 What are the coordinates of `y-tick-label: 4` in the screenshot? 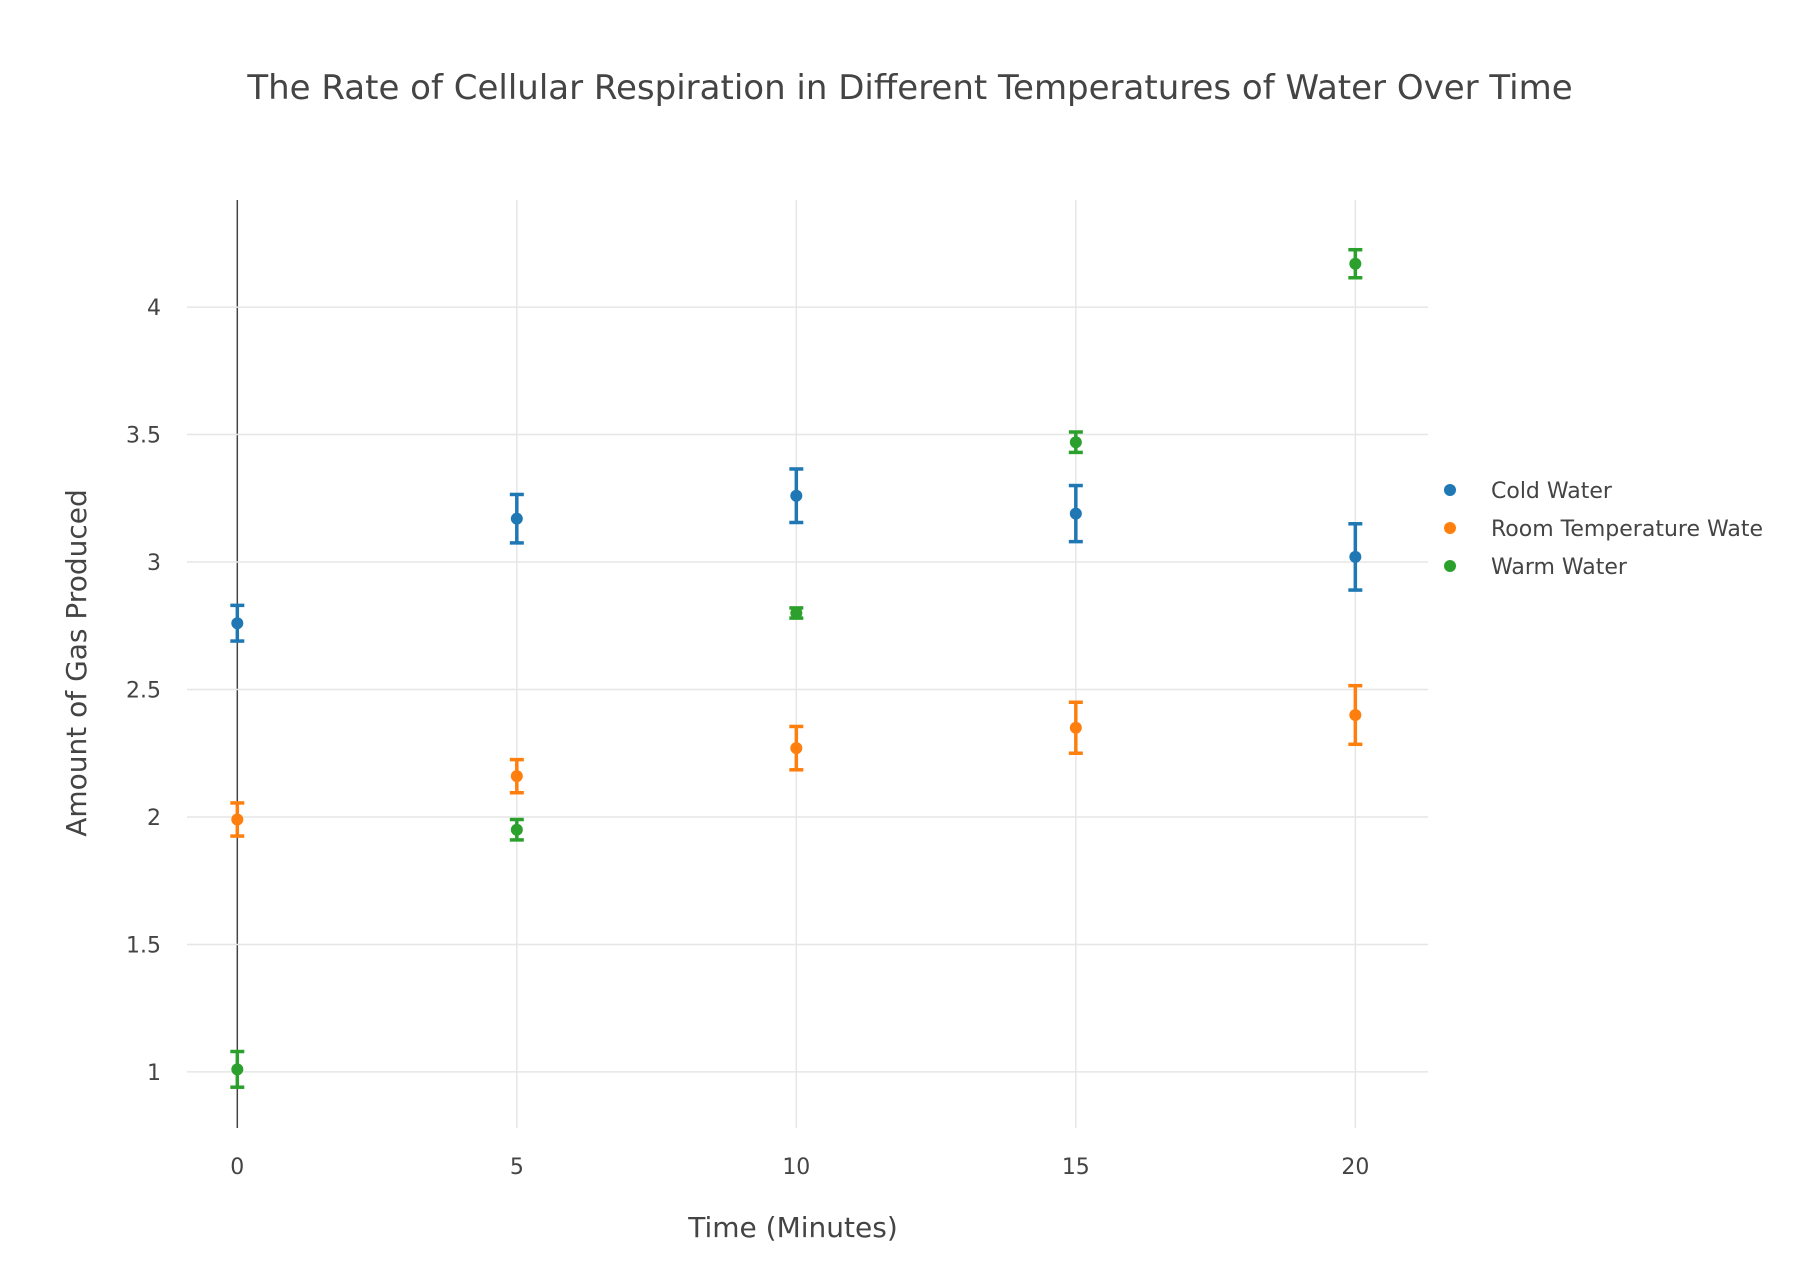 It's located at (154, 308).